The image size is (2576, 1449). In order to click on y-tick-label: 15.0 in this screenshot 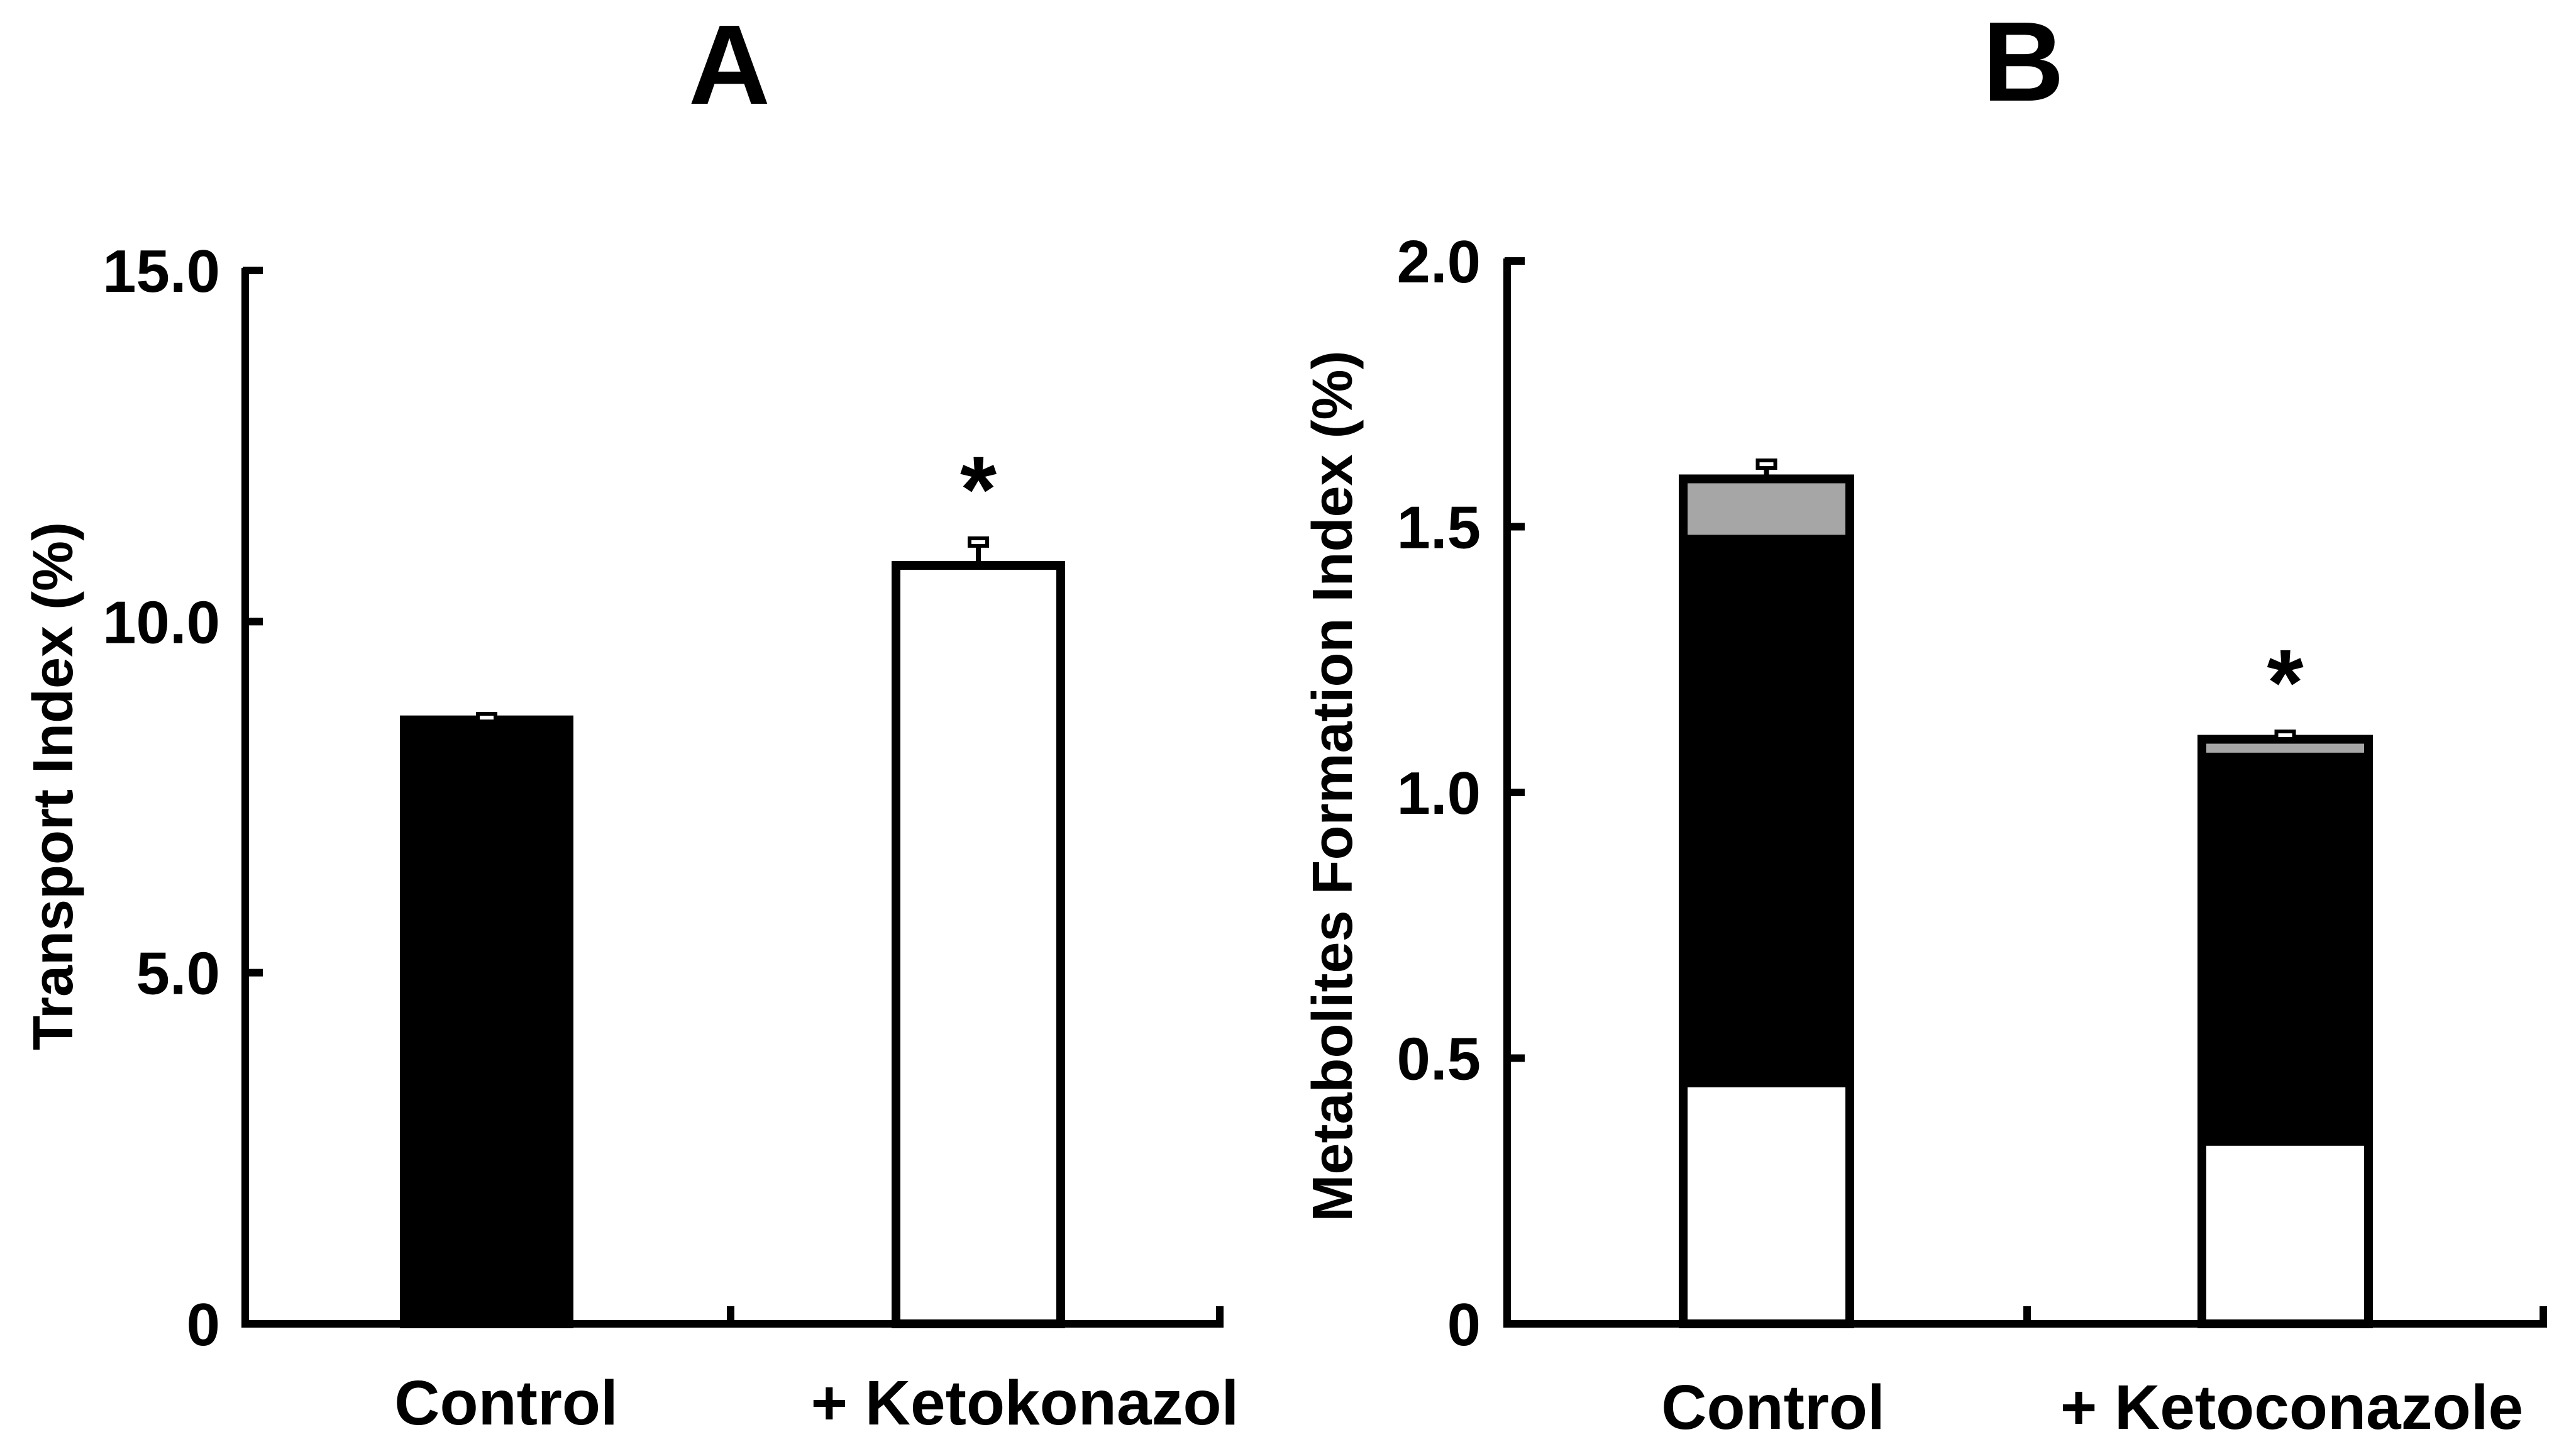, I will do `click(161, 271)`.